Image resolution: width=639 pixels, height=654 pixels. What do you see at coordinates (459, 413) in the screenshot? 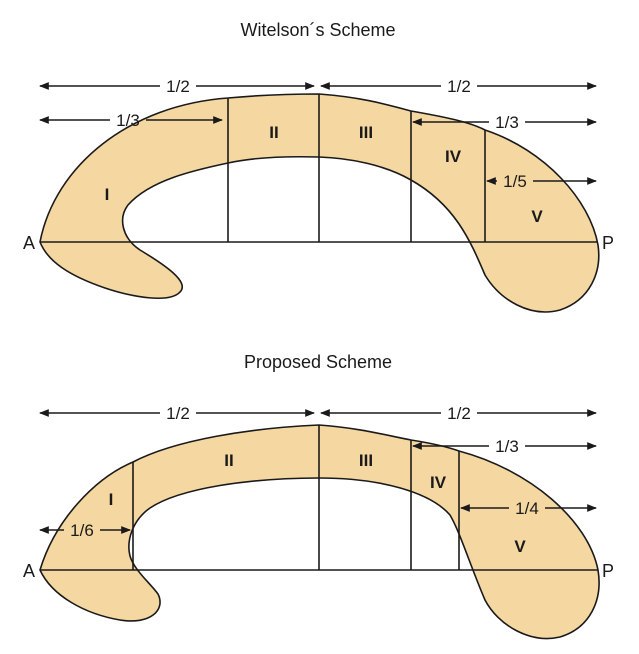
I see `proposed-posterior-half-label: 1/2` at bounding box center [459, 413].